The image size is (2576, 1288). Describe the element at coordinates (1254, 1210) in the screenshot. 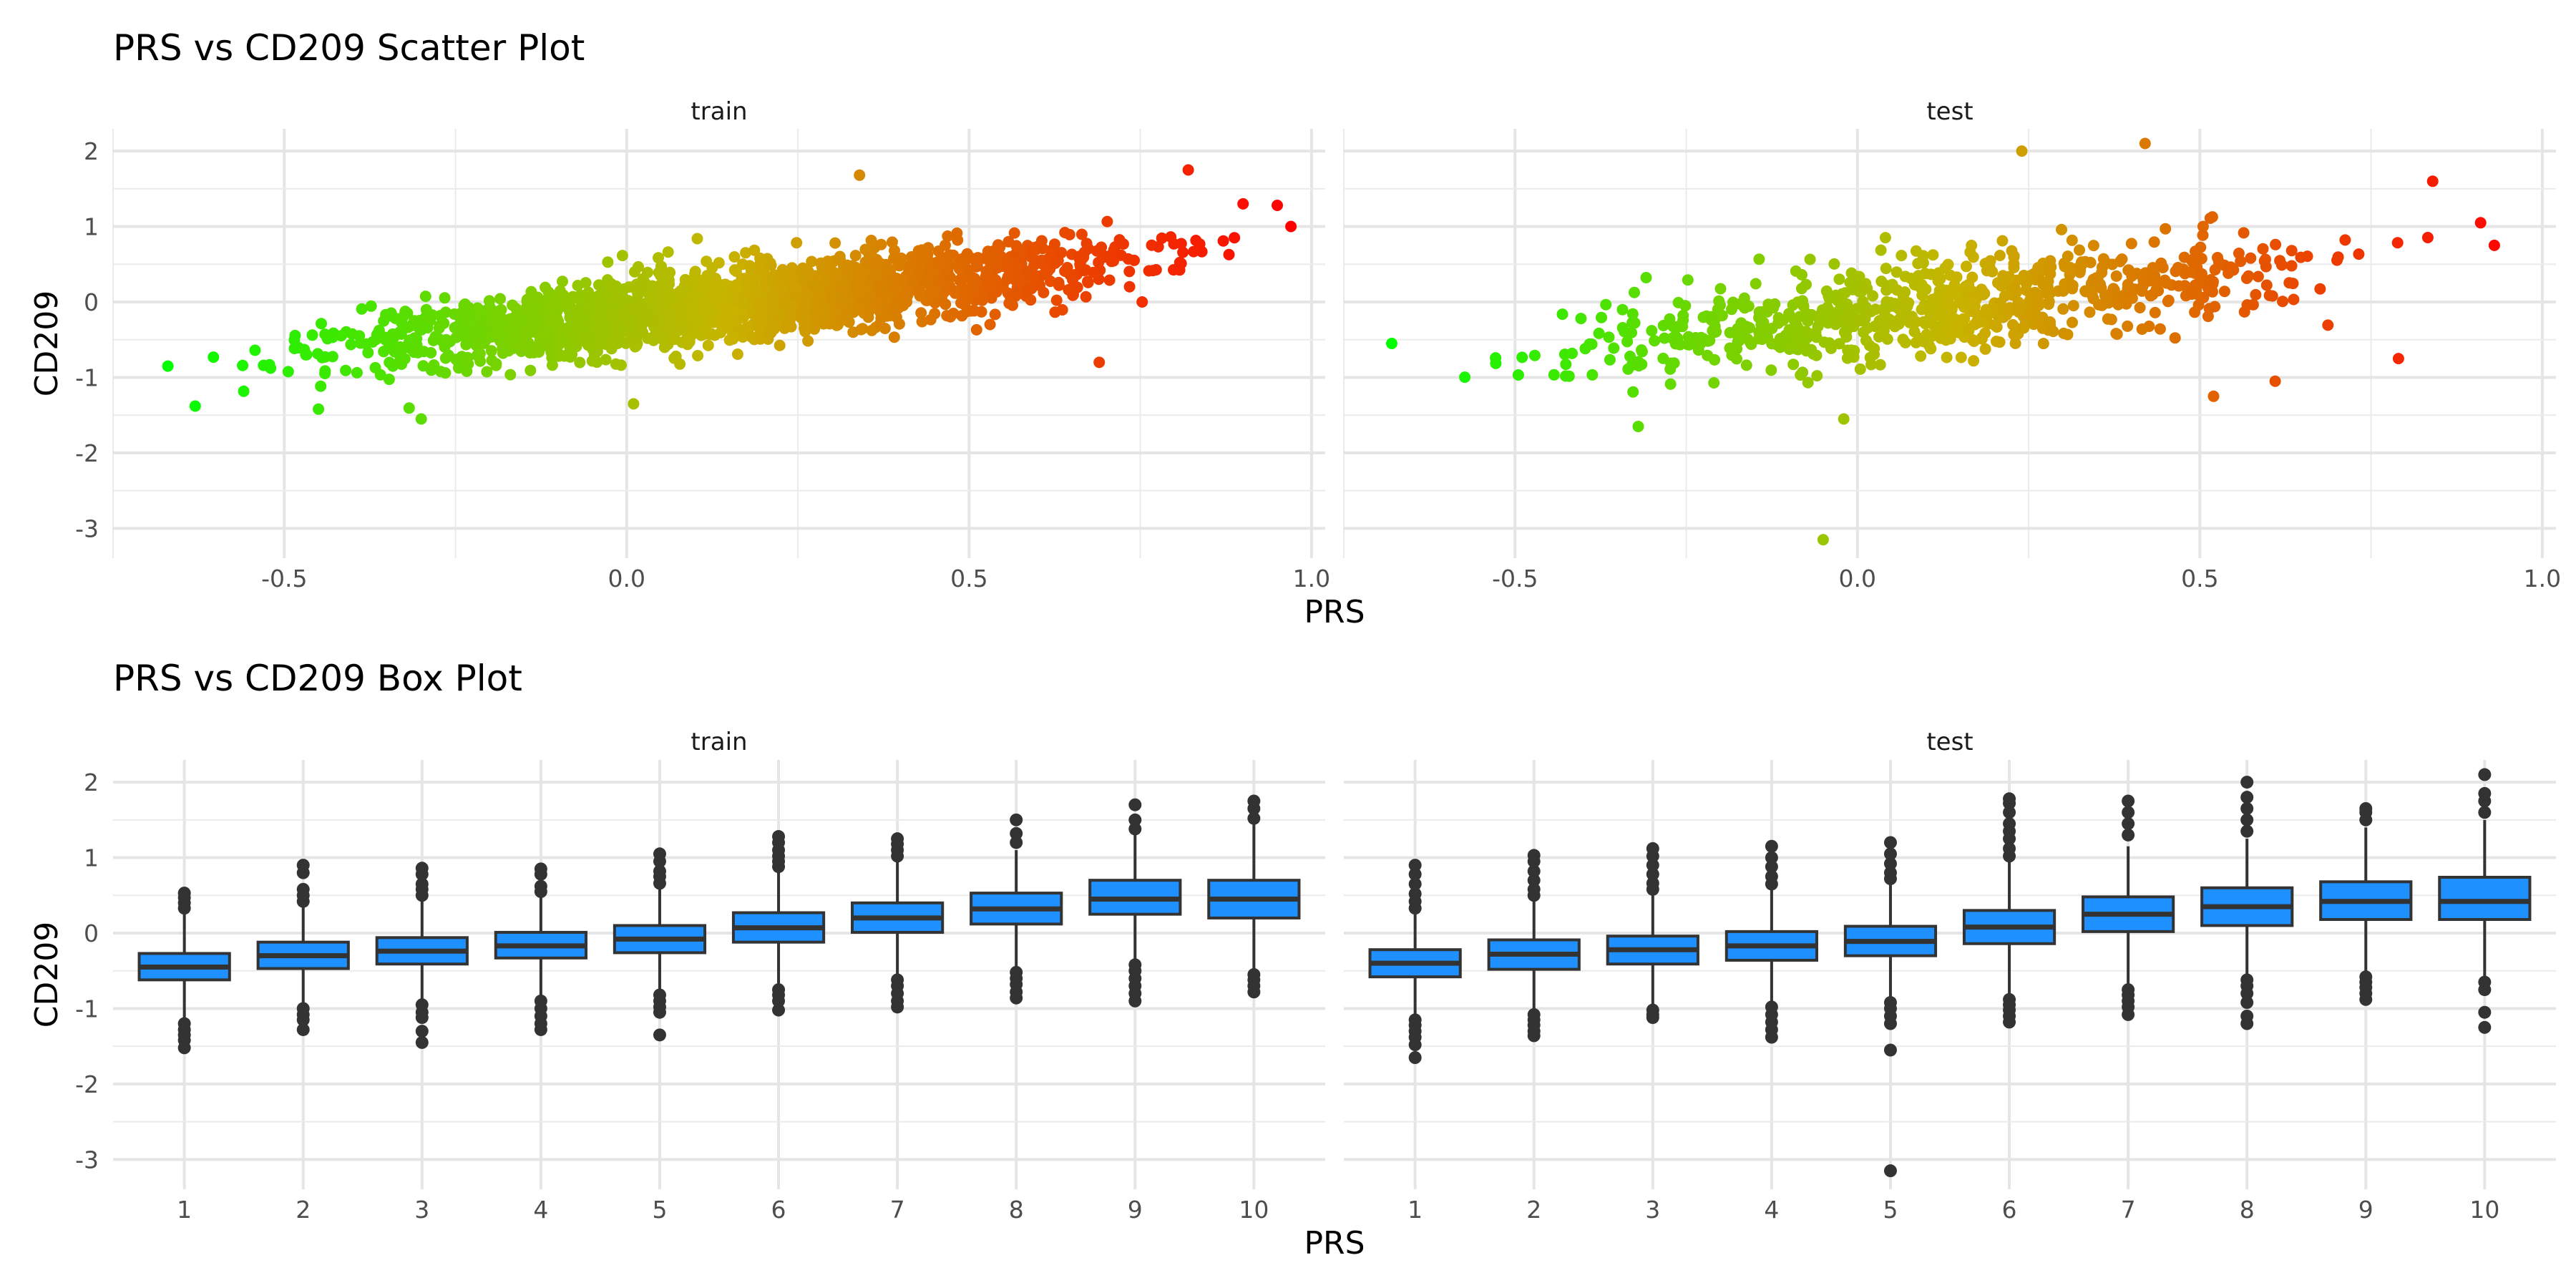

I see `box-x-tick-label: 10` at that location.